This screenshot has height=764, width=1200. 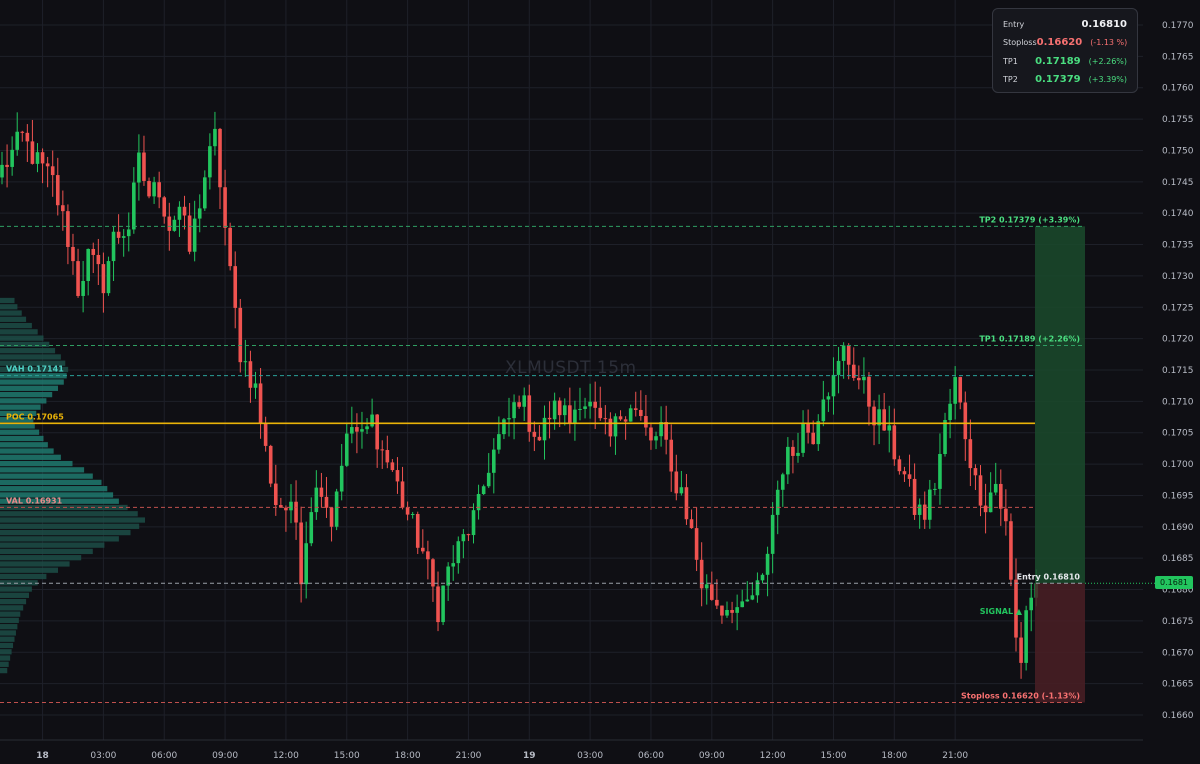 I want to click on x-tick-label: 03:00, so click(x=103, y=756).